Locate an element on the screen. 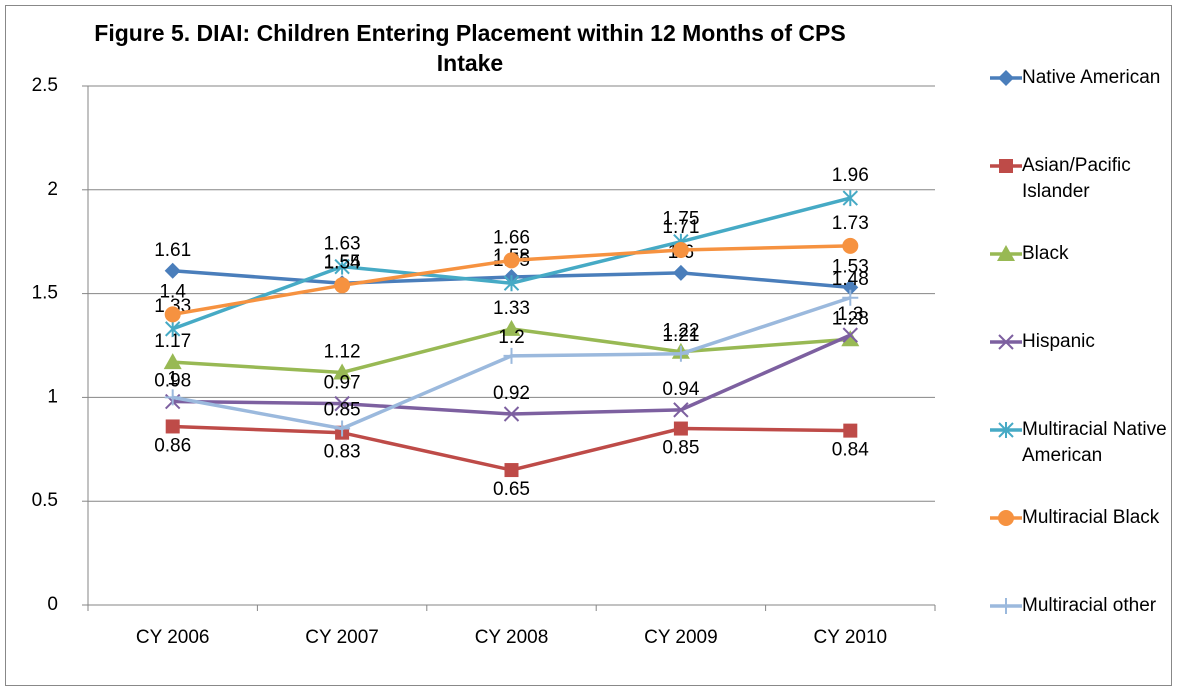 The width and height of the screenshot is (1178, 692). legend-label: Asian/Pacific Islander is located at coordinates (1076, 178).